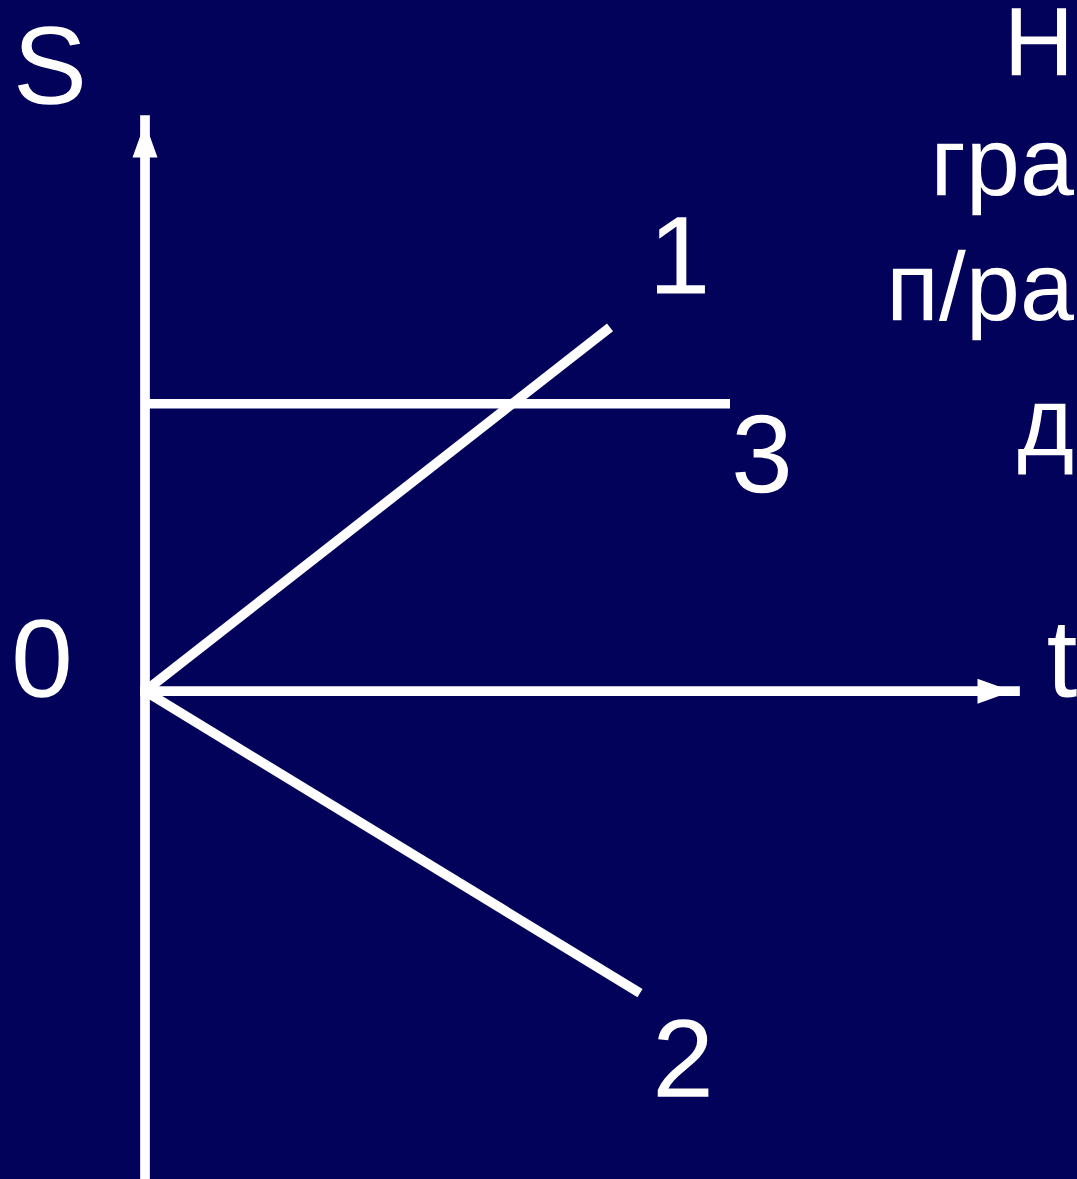  I want to click on text: д, so click(1045, 439).